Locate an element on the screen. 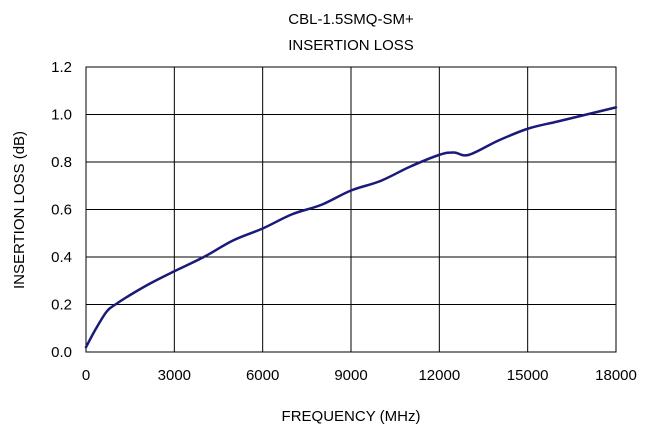  x-tick-label: 6000 is located at coordinates (262, 375).